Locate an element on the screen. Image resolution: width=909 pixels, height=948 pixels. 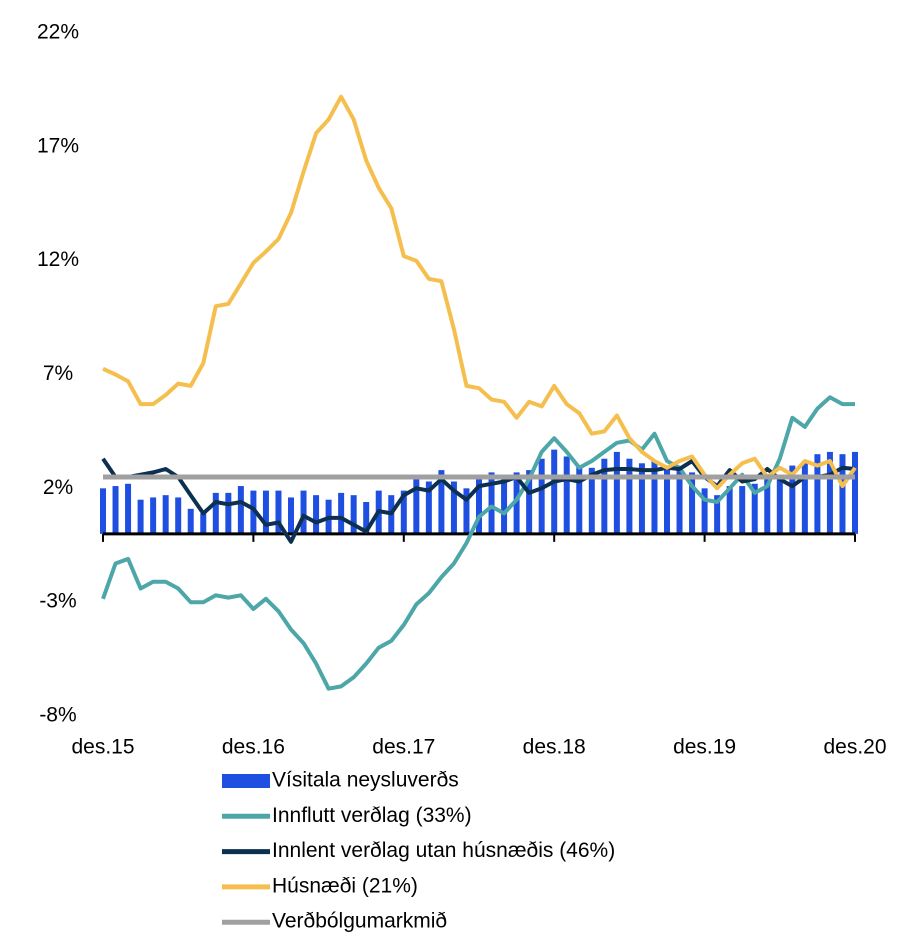
legend-swatch is located at coordinates (246, 781).